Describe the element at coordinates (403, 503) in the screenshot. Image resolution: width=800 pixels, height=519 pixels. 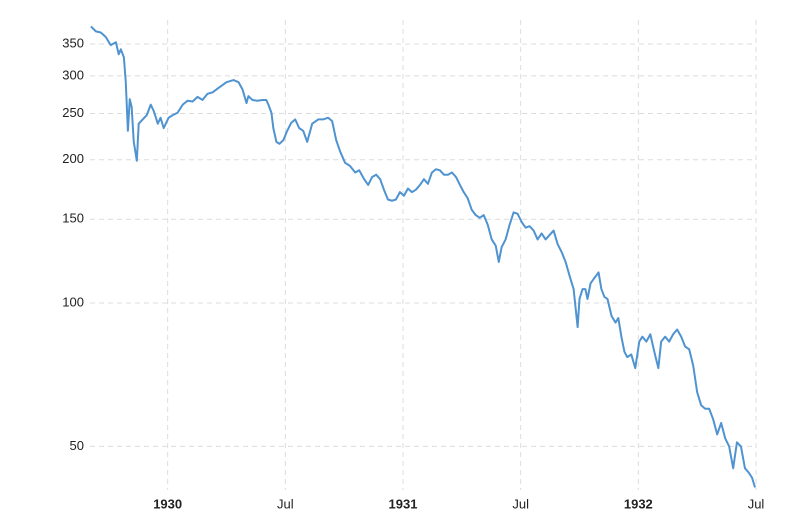
I see `x-tick-label: 1931` at that location.